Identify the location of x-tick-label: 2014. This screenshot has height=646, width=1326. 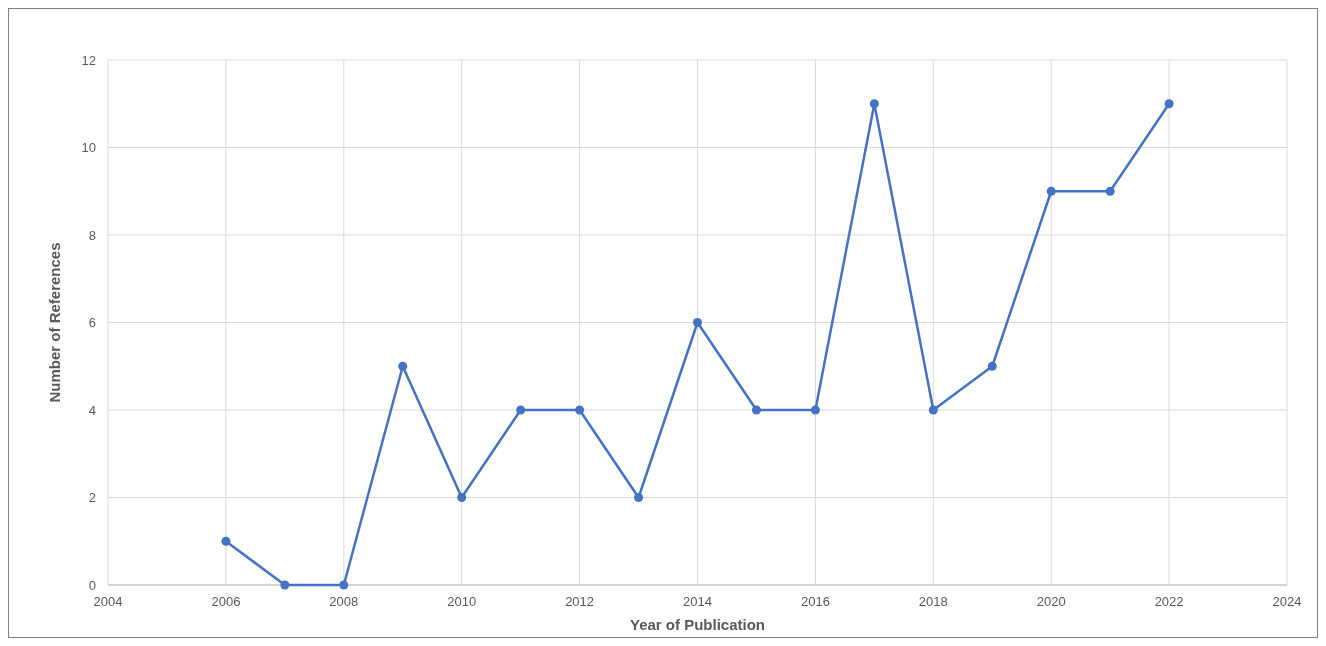
(697, 601).